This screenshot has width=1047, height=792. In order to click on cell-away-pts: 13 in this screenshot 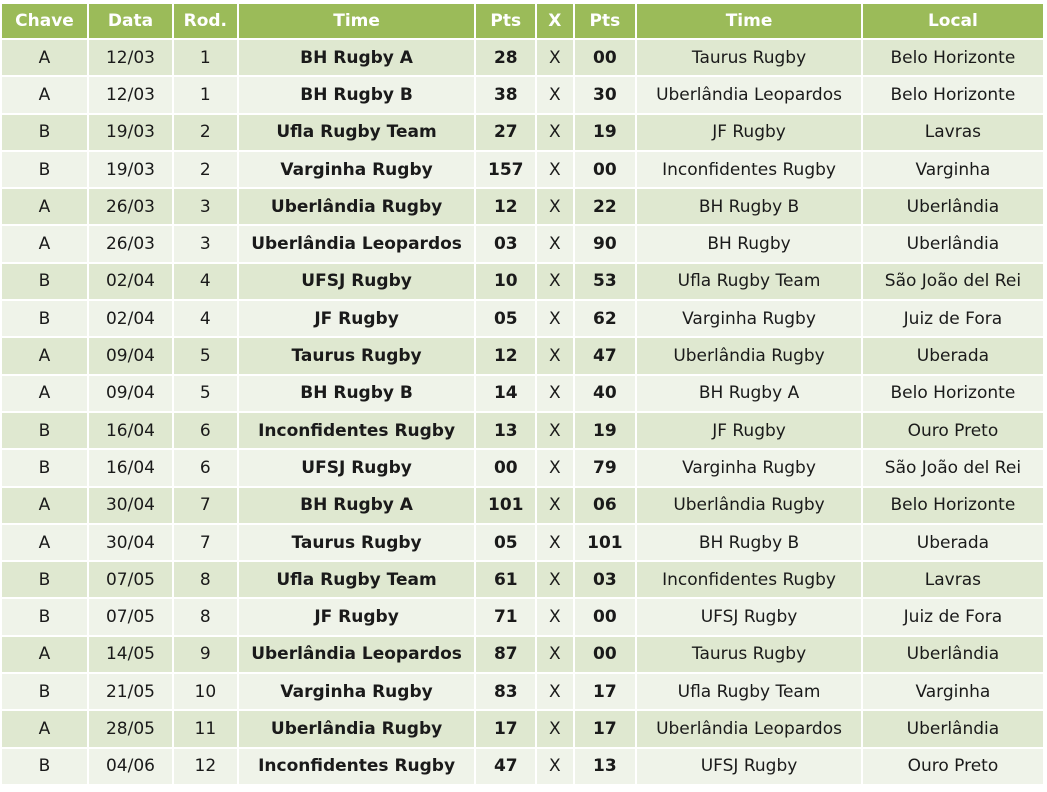, I will do `click(605, 766)`.